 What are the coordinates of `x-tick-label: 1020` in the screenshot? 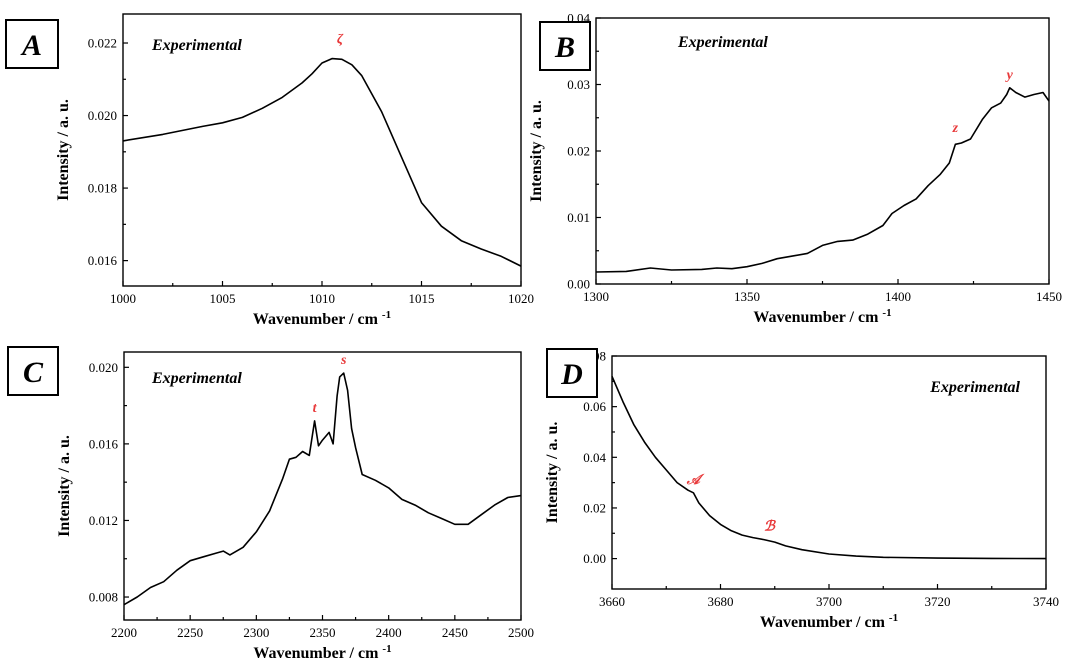 It's located at (521, 298).